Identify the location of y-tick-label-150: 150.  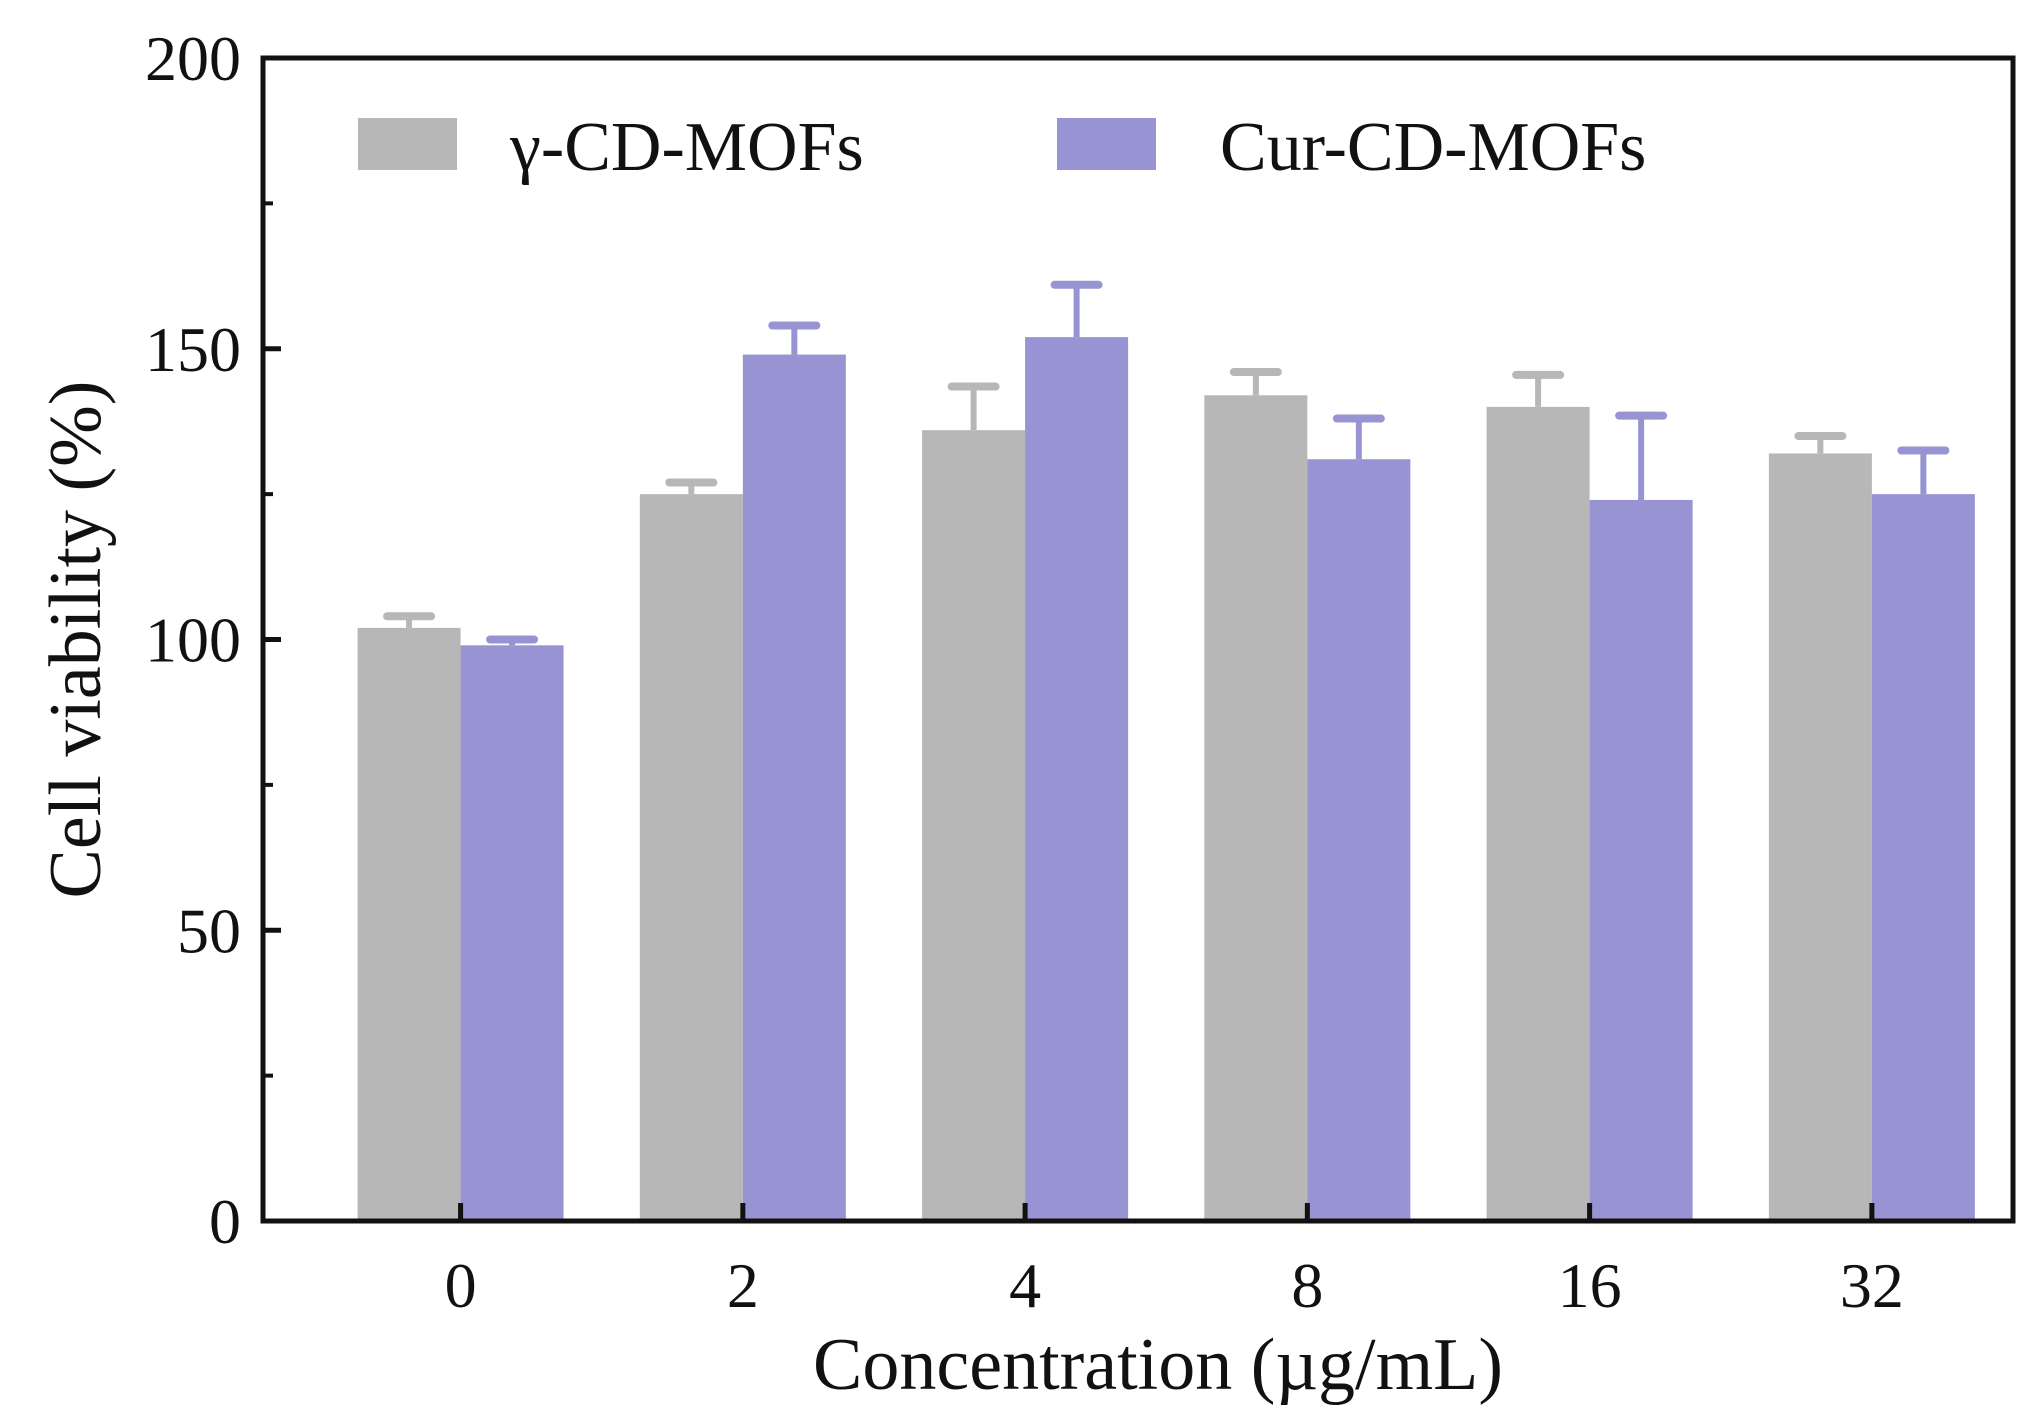
(193, 349).